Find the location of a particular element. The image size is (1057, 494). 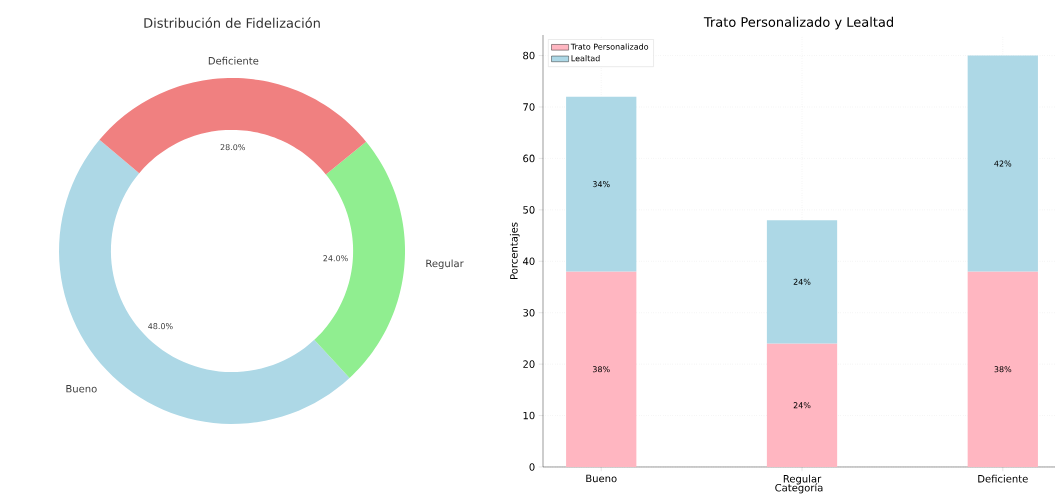

data-label: 28.0% is located at coordinates (232, 147).